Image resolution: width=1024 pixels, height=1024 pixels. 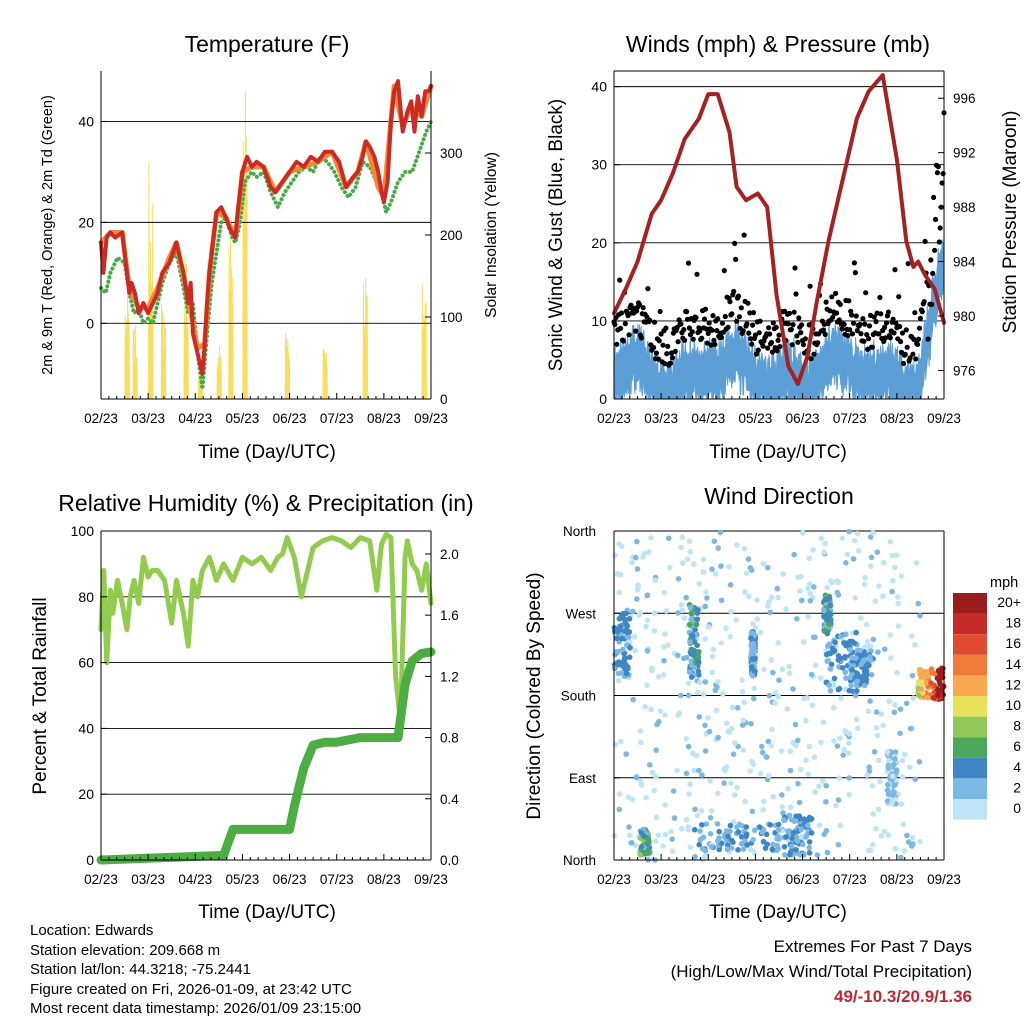 What do you see at coordinates (1017, 787) in the screenshot?
I see `colorbar-label: 2` at bounding box center [1017, 787].